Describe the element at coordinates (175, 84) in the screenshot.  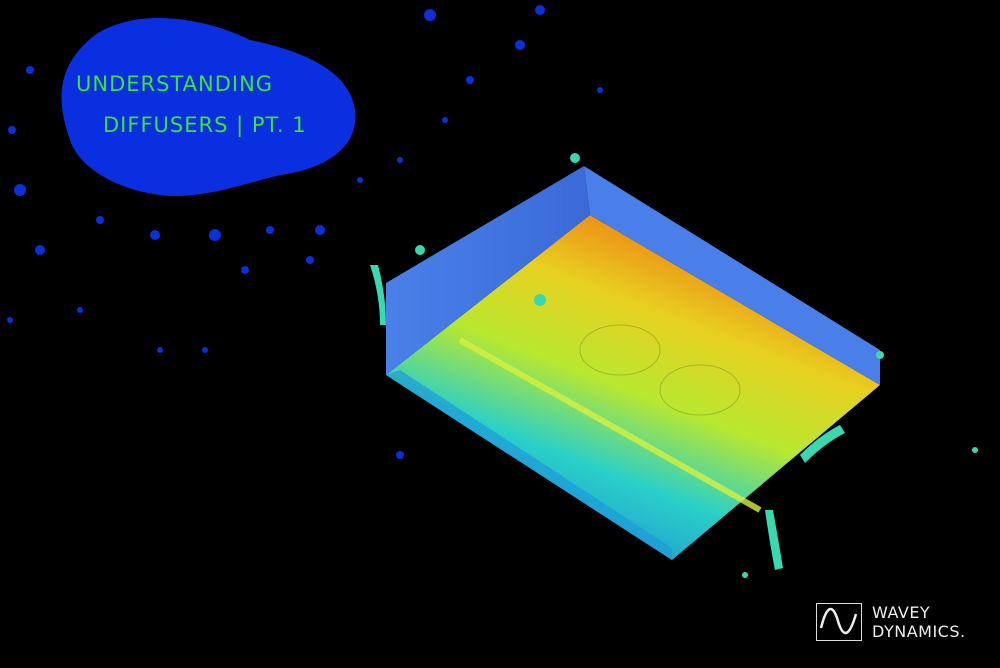
I see `title-line-1: UNDERSTANDING` at that location.